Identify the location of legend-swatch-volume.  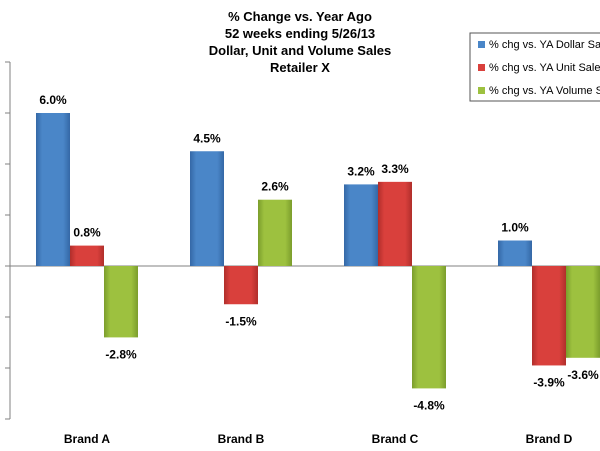
(481, 90).